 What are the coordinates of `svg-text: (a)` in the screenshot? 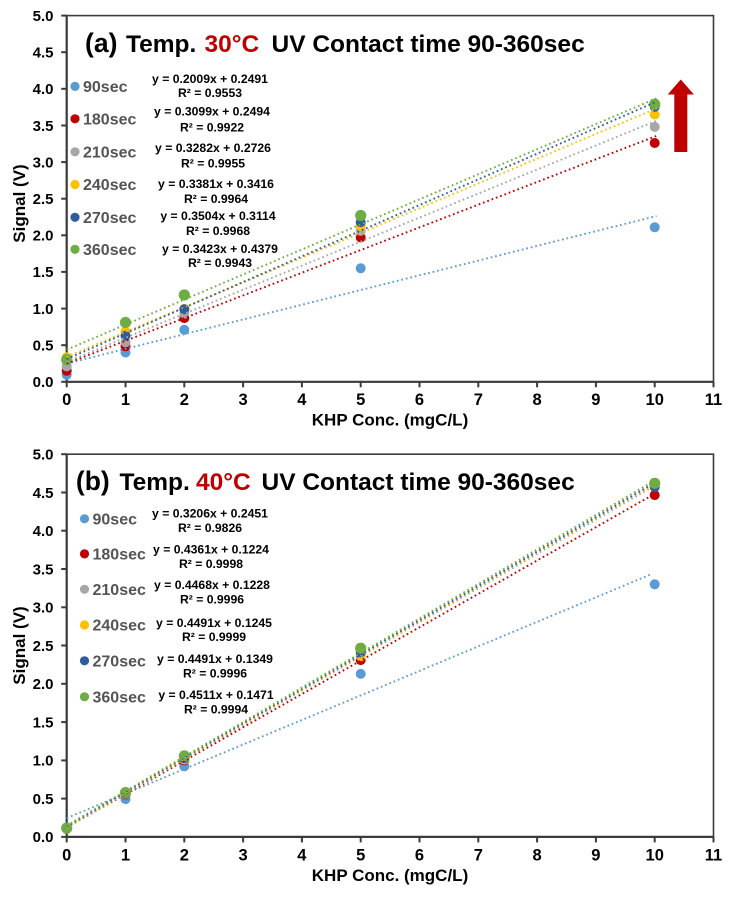 It's located at (101, 43).